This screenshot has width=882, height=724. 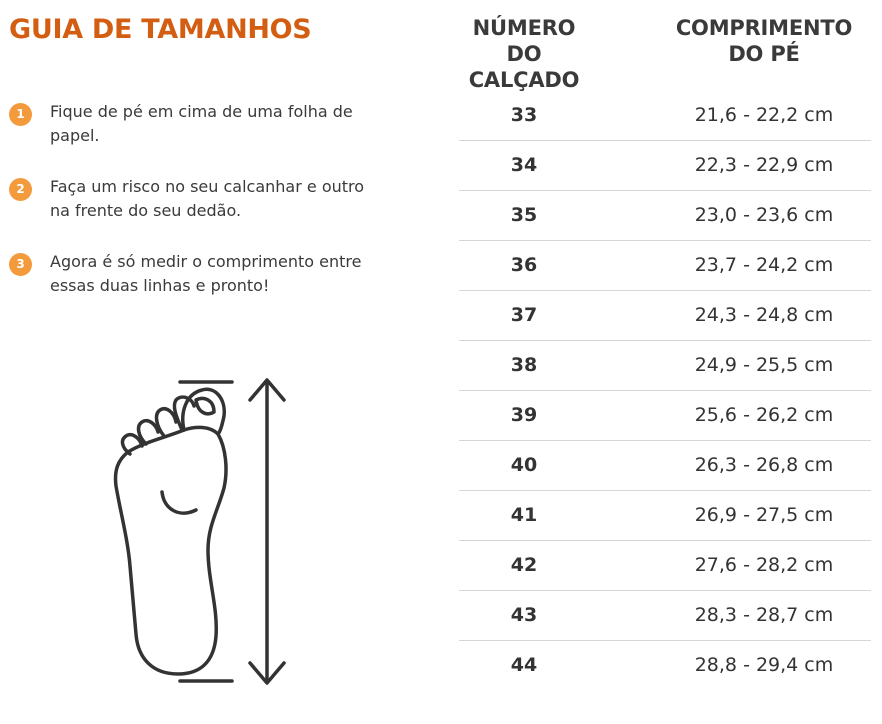 What do you see at coordinates (20, 189) in the screenshot?
I see `step-number-badge: 2` at bounding box center [20, 189].